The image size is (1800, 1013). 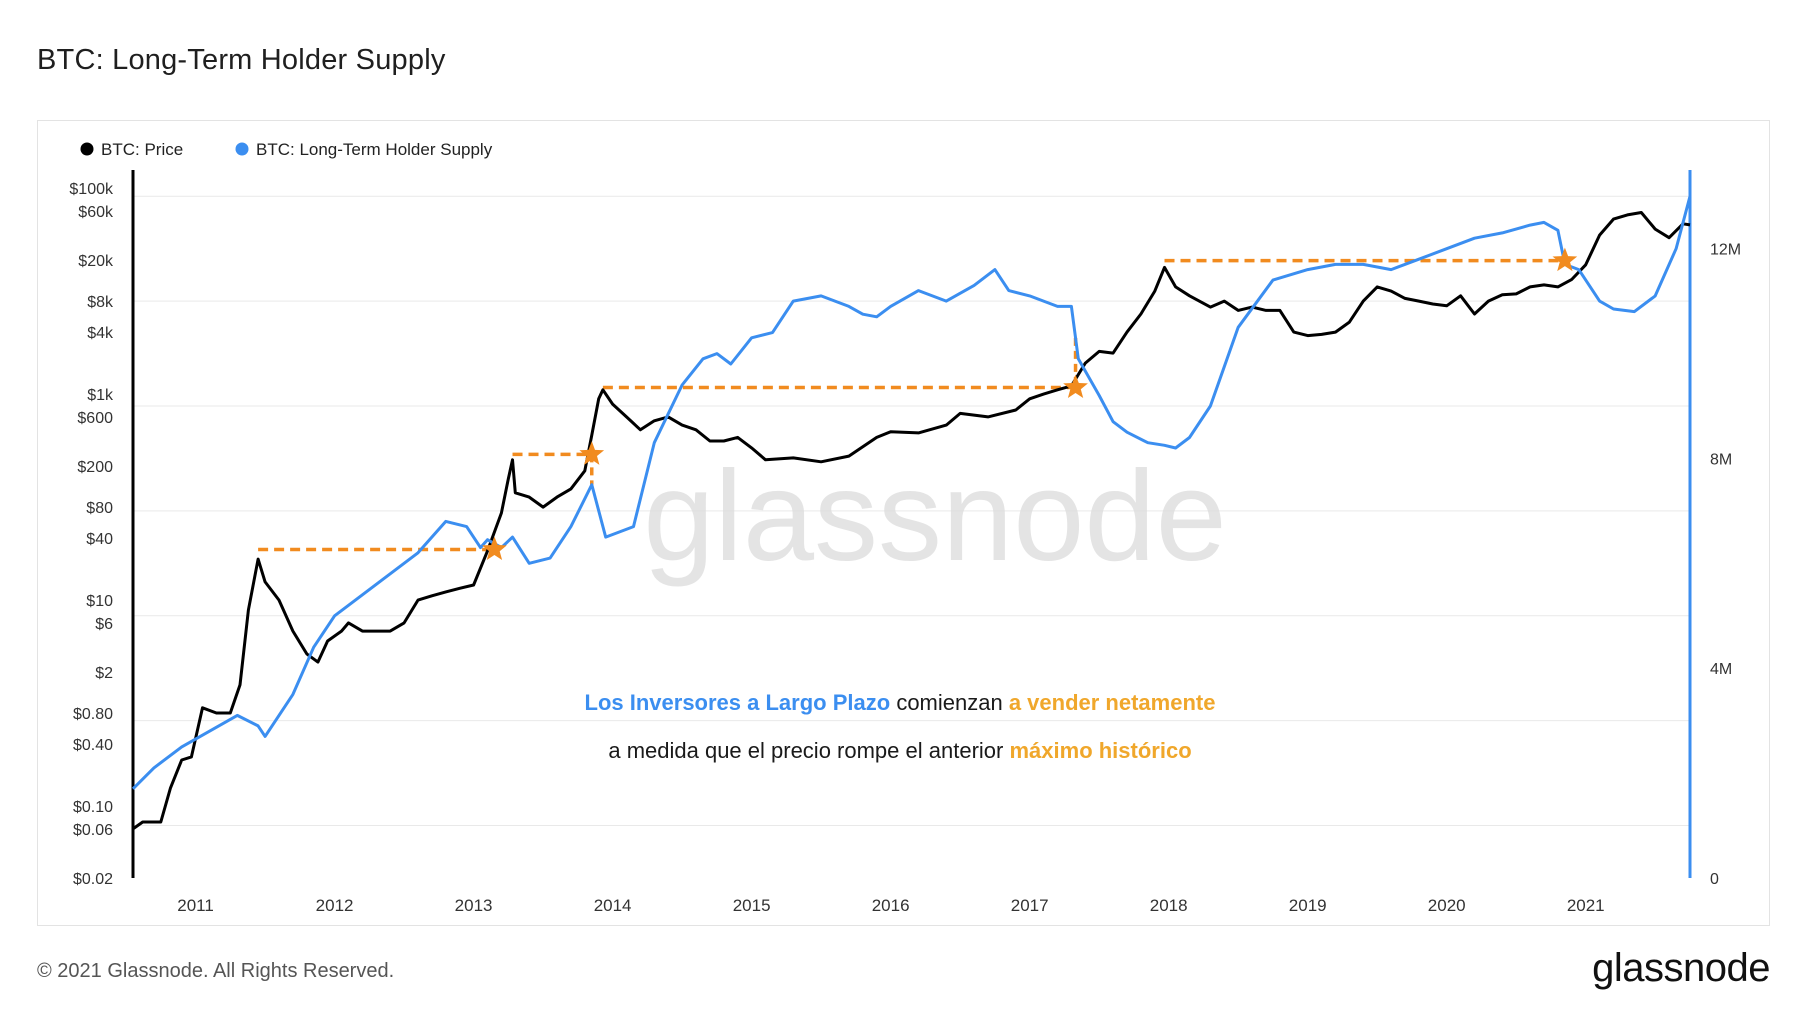 I want to click on x-tick-label: 2016, so click(x=891, y=905).